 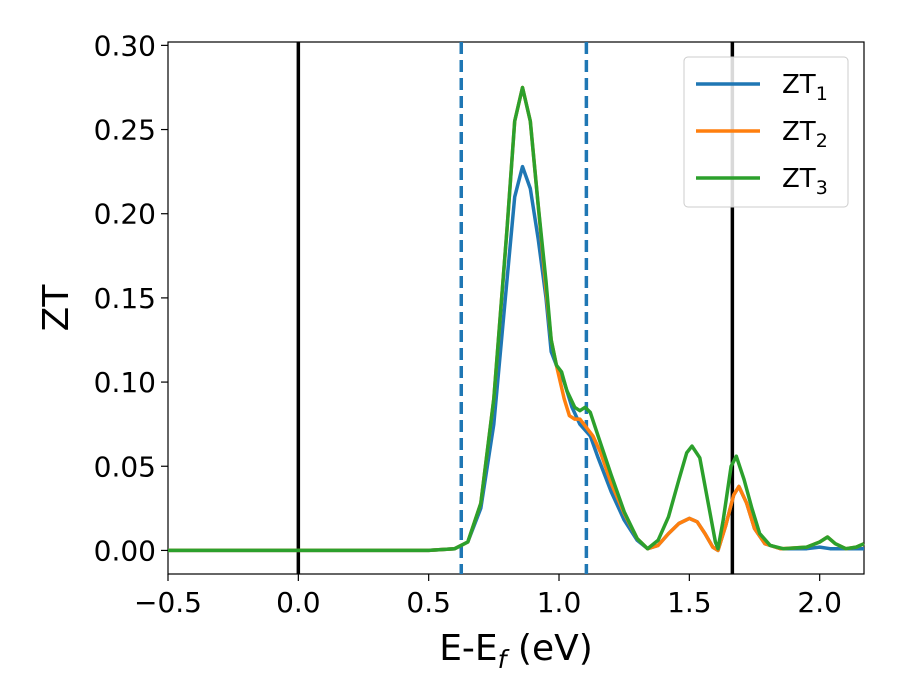 I want to click on y-tick-label: 0.20, so click(x=125, y=214).